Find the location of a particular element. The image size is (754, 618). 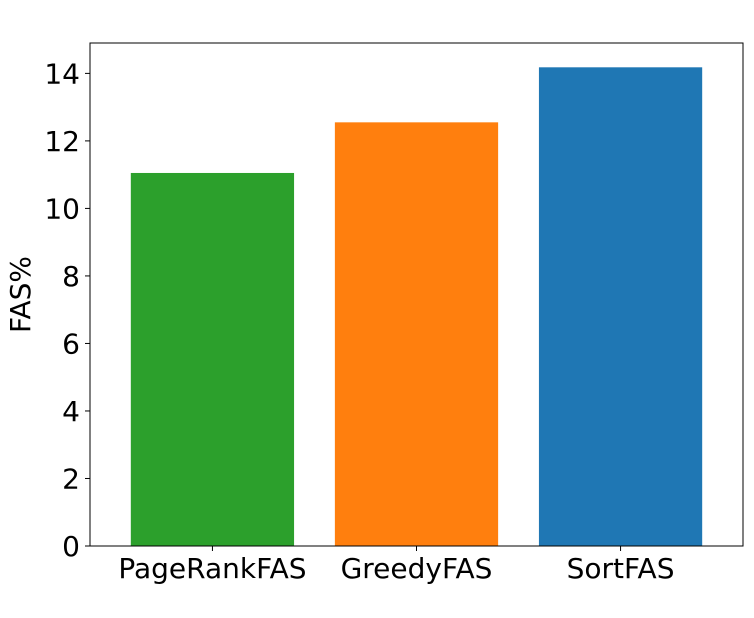

x-tick-label: GreedyFAS is located at coordinates (417, 568).